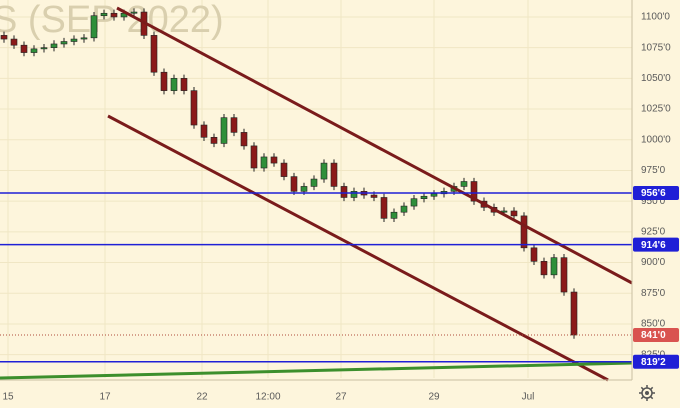  I want to click on y-tick-label: 1025'0, so click(656, 109).